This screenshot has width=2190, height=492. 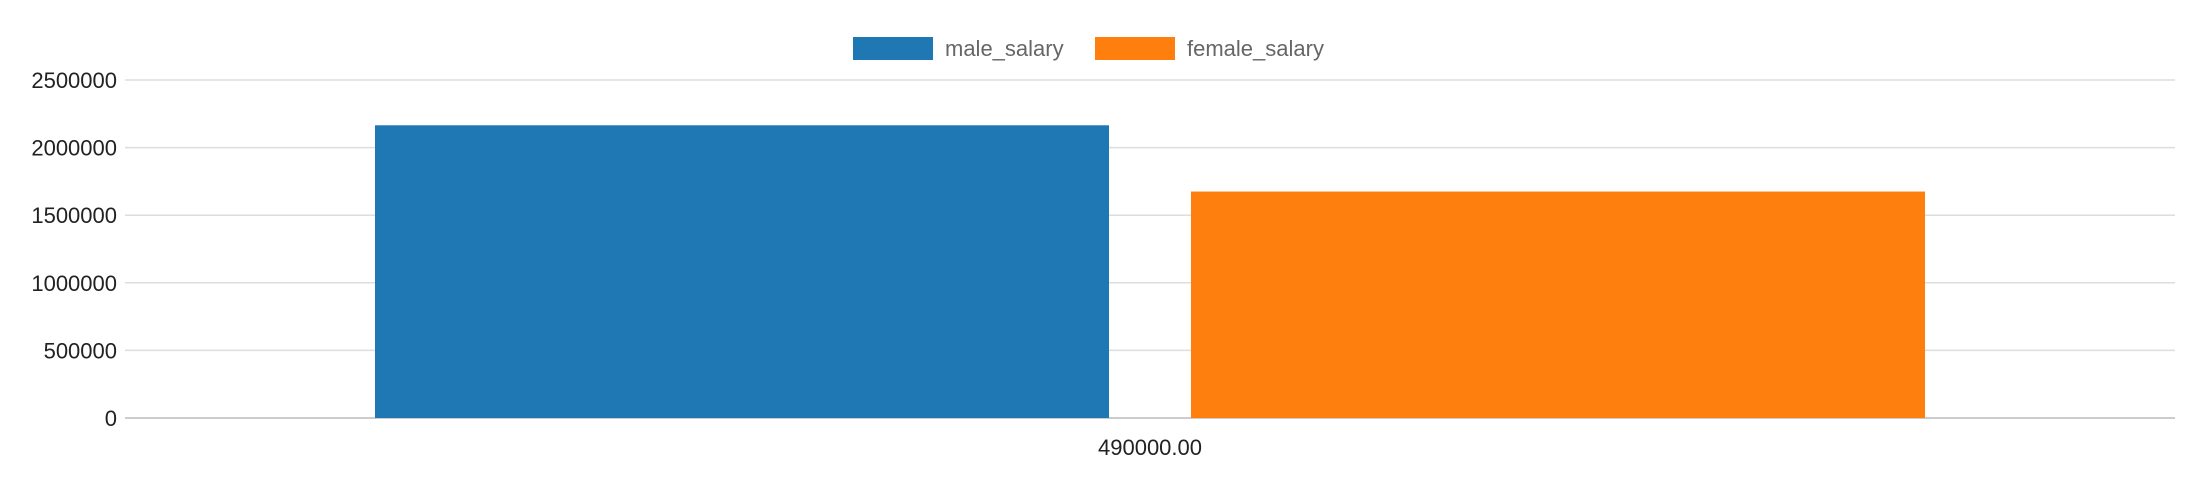 I want to click on y-tick-label: 1500000, so click(x=74, y=215).